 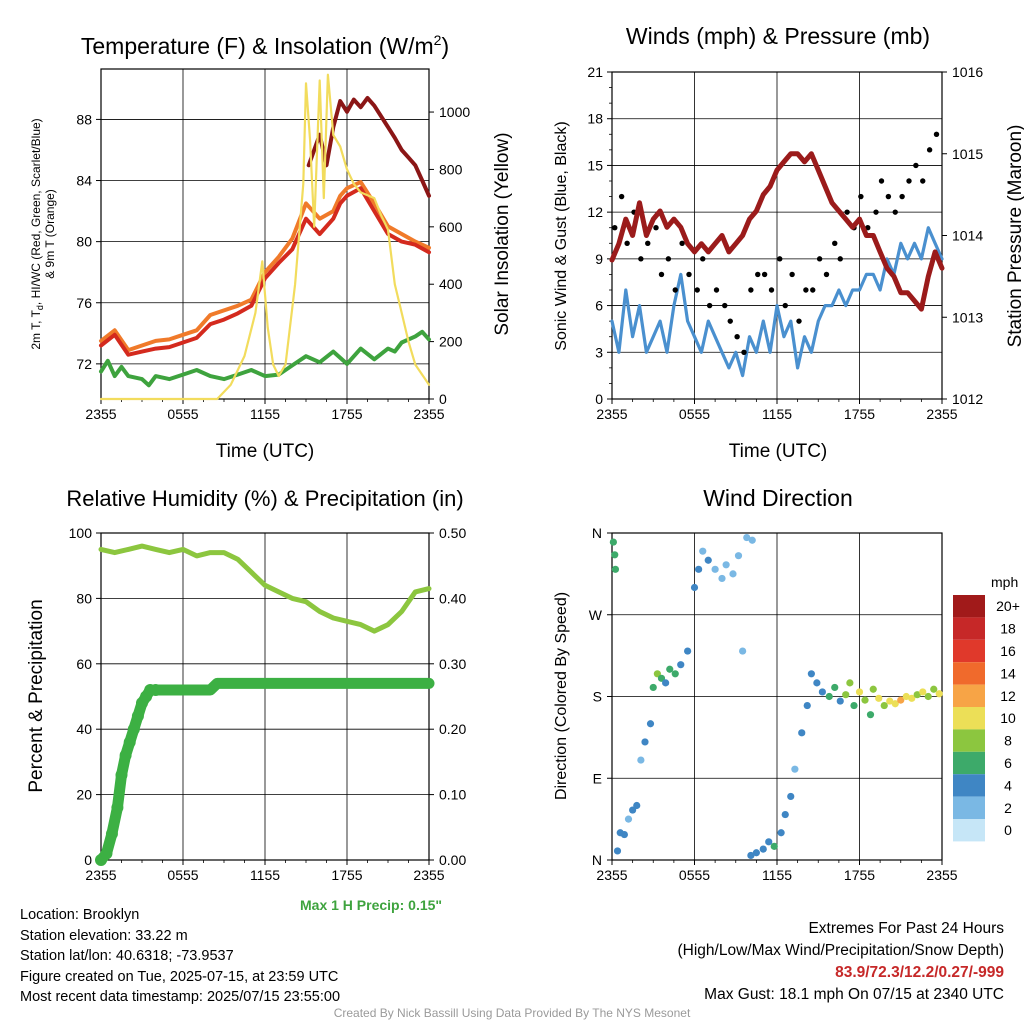 What do you see at coordinates (84, 795) in the screenshot?
I see `y-tick-label: 20` at bounding box center [84, 795].